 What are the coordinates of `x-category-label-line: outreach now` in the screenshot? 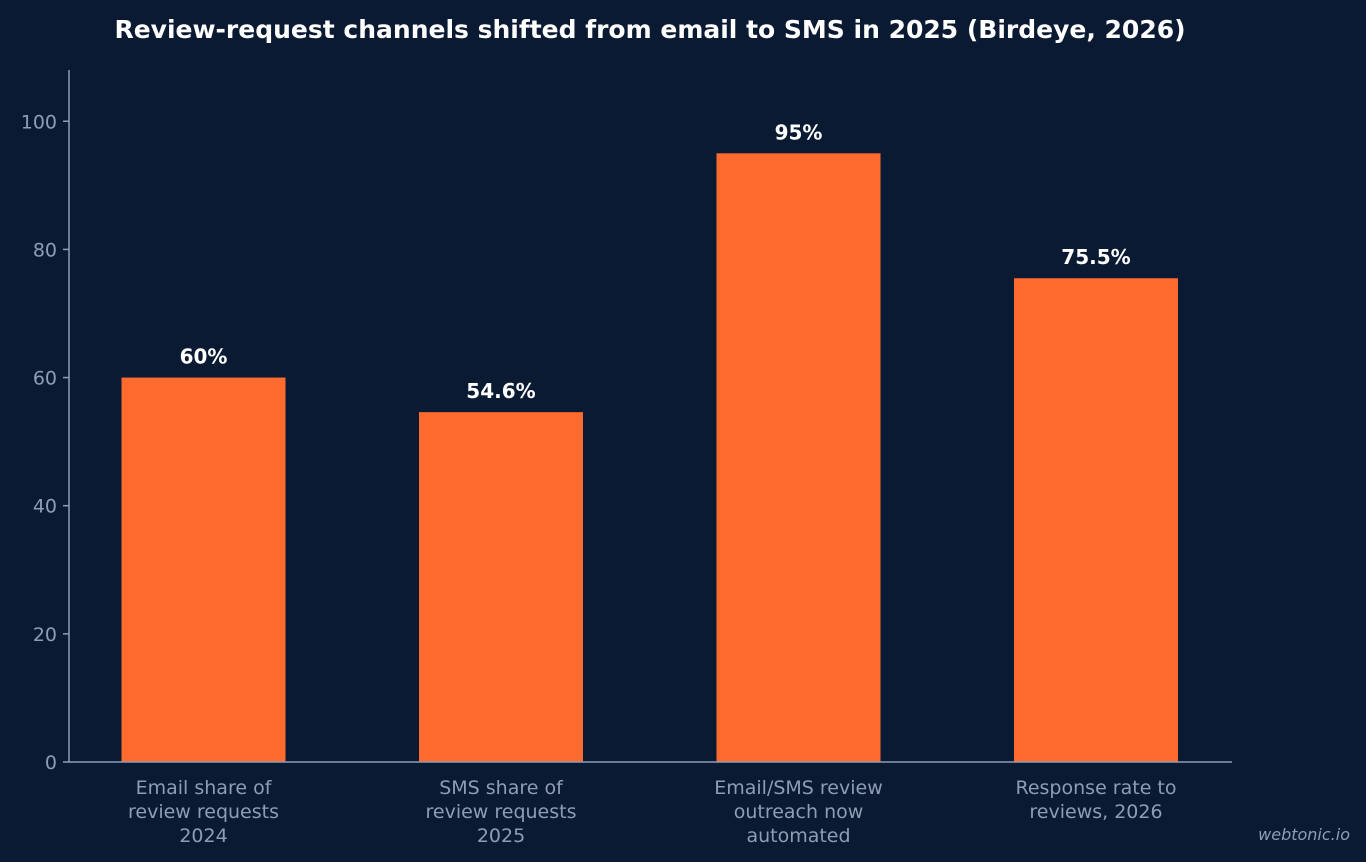 It's located at (799, 812).